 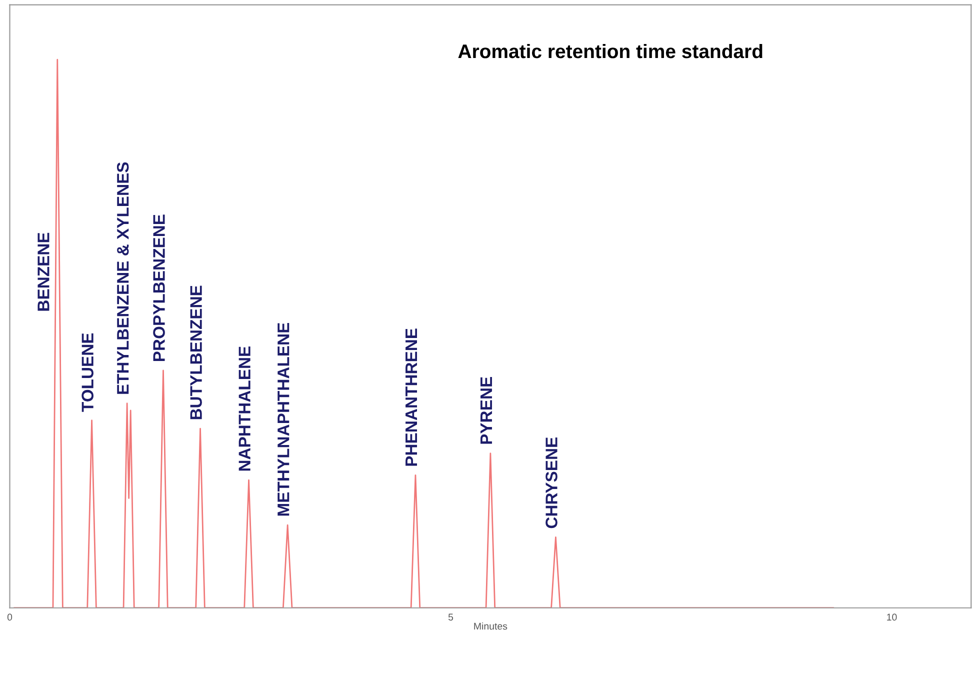 I want to click on annotation: CHRYSENE, so click(x=552, y=482).